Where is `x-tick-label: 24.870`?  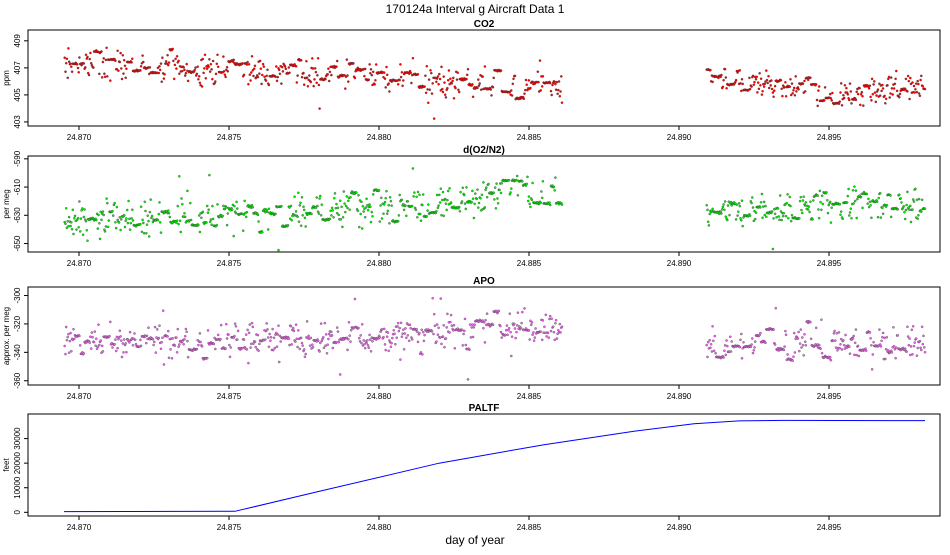 x-tick-label: 24.870 is located at coordinates (79, 396).